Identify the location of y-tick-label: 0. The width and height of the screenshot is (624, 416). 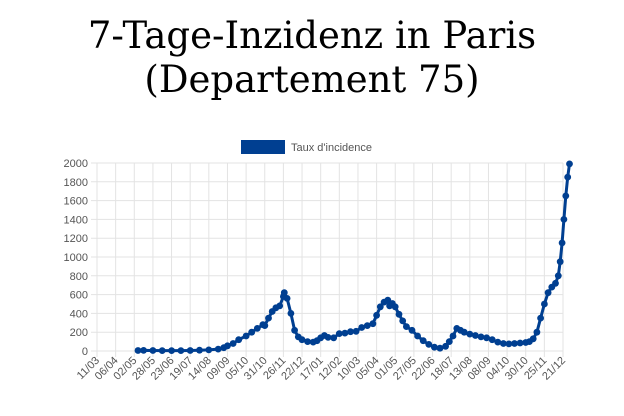
(85, 352).